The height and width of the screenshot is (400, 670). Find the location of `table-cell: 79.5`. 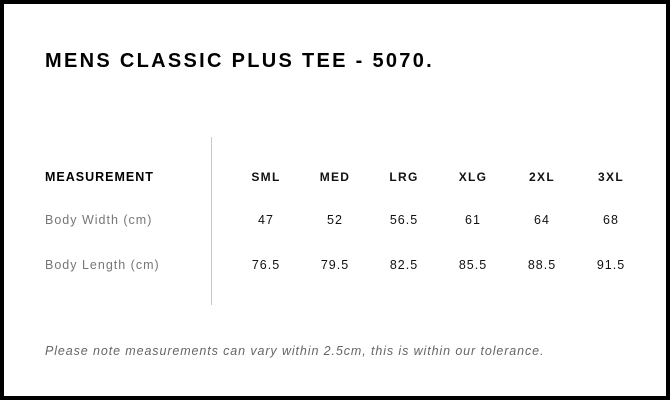

table-cell: 79.5 is located at coordinates (335, 265).